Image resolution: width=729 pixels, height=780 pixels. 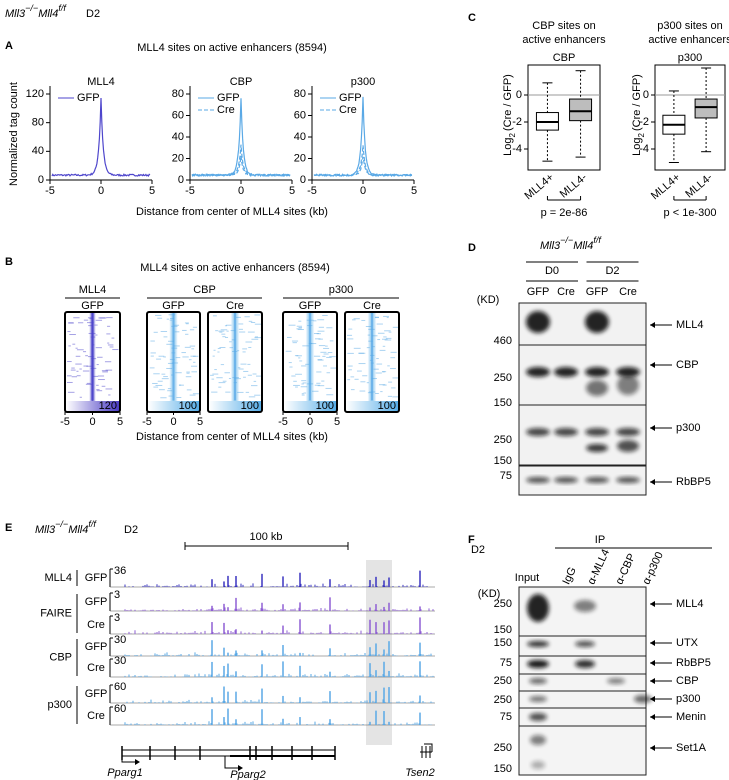 I want to click on plot-title: MLL4, so click(x=101, y=82).